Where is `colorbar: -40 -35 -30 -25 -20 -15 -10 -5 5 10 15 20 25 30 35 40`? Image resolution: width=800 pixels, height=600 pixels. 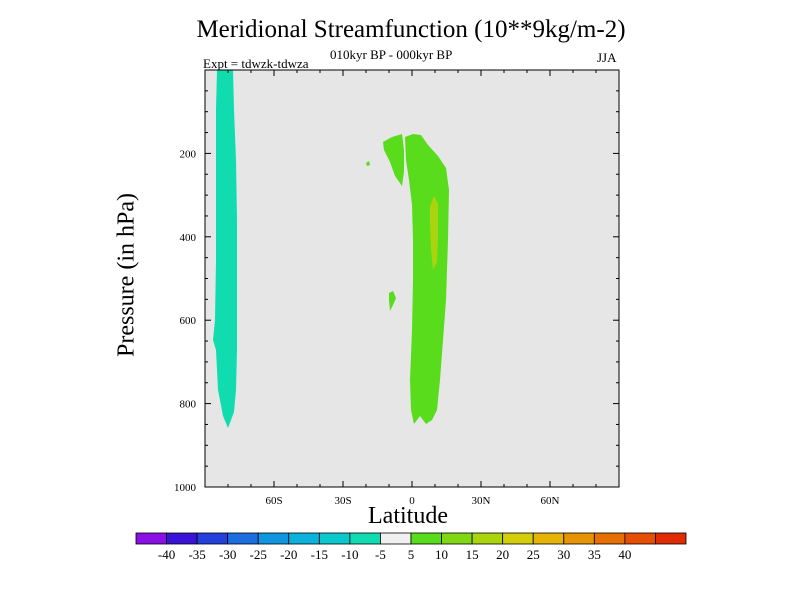 colorbar: -40 -35 -30 -25 -20 -15 -10 -5 5 10 15 20 25 30 35 40 is located at coordinates (411, 547).